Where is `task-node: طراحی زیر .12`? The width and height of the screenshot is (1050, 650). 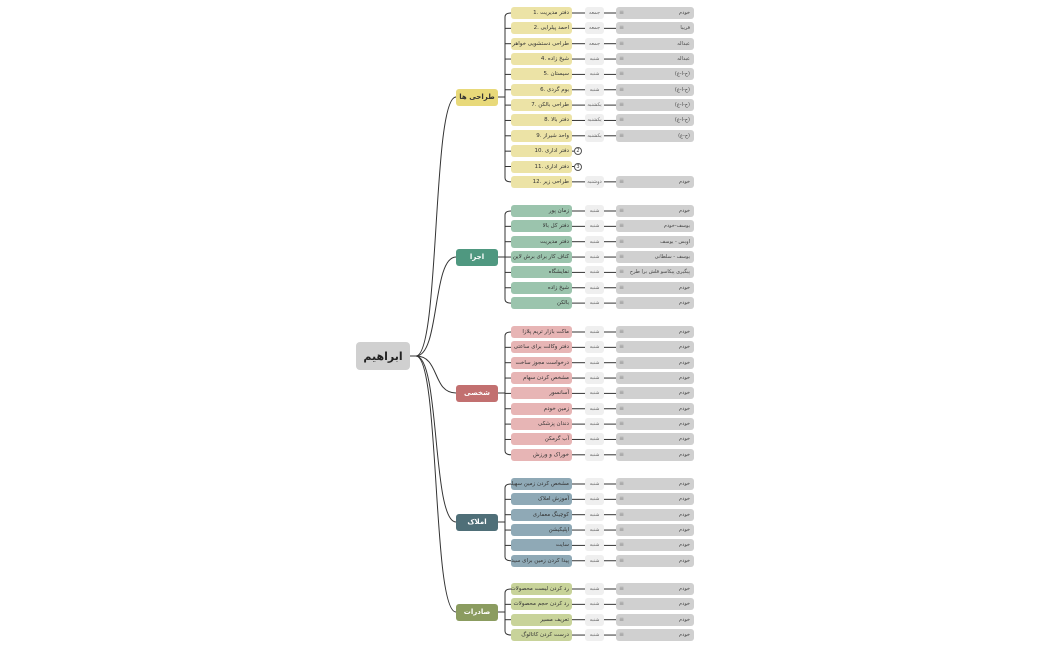 task-node: طراحی زیر .12 is located at coordinates (541, 181).